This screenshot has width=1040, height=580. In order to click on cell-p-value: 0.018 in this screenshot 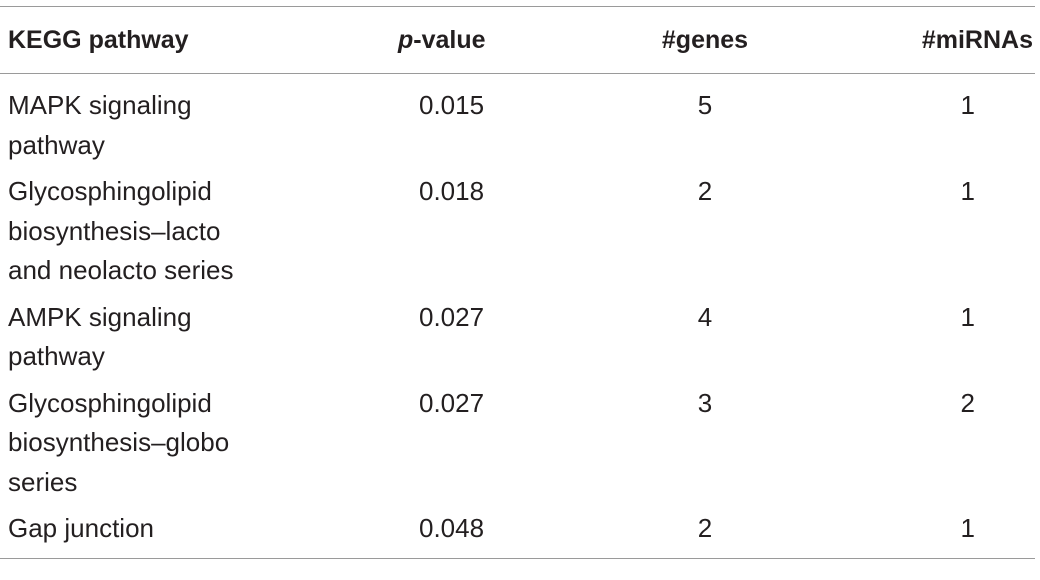, I will do `click(452, 191)`.